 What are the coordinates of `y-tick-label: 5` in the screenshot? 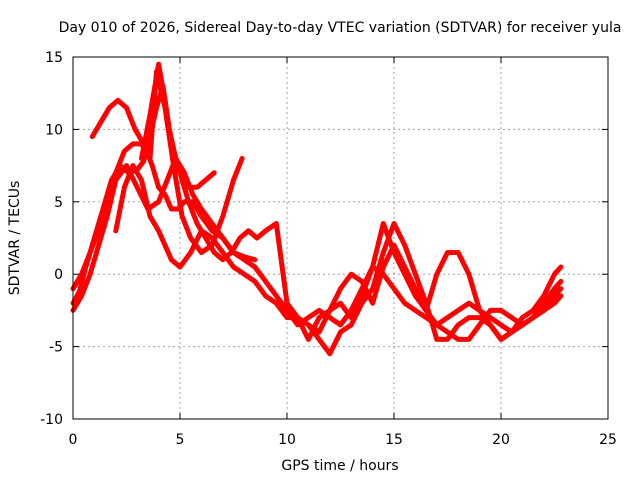 It's located at (58, 203).